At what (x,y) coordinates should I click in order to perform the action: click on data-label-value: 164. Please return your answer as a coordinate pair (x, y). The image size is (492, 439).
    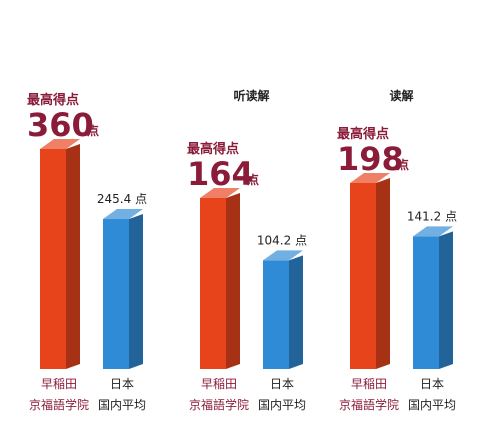
    Looking at the image, I should click on (220, 174).